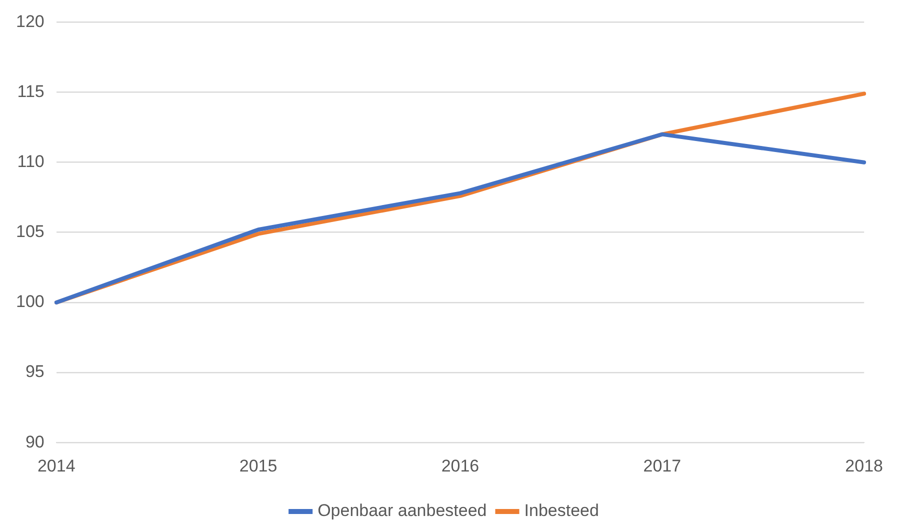  I want to click on legend-label: Openbaar aanbesteed, so click(402, 510).